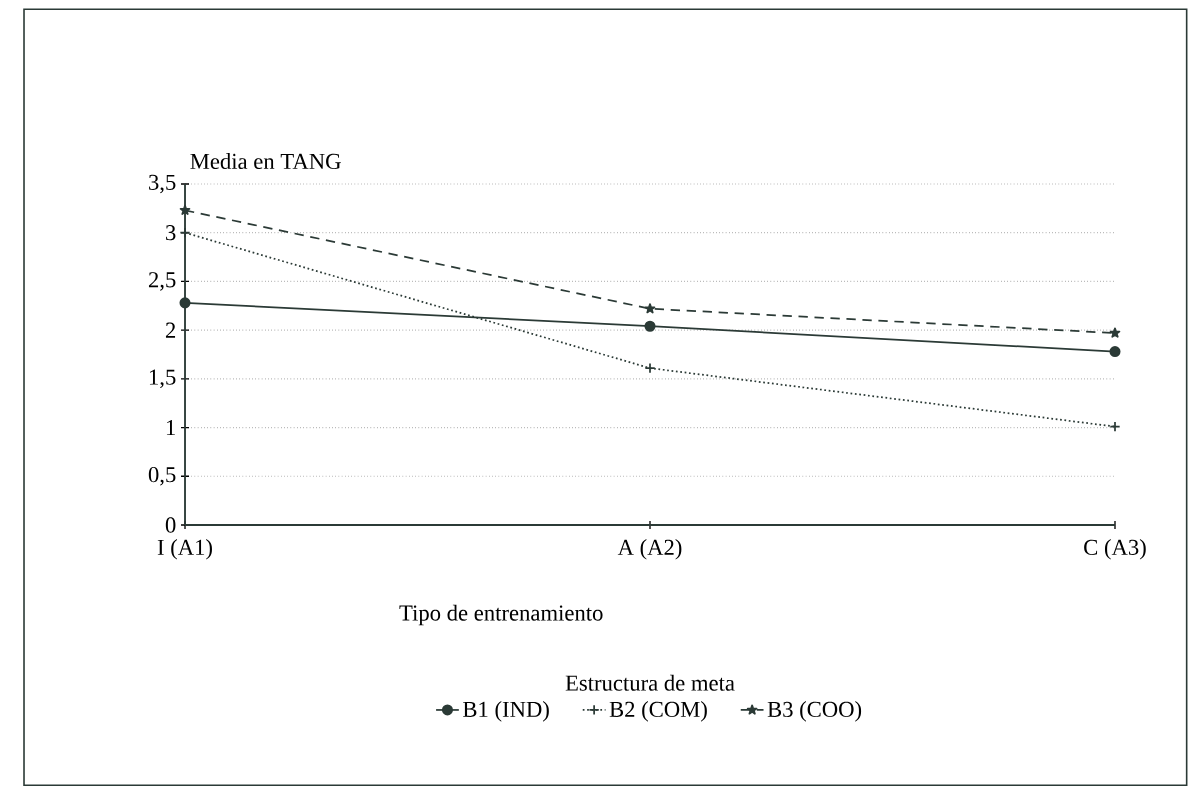  I want to click on x-tick-label: A (A2), so click(649, 549).